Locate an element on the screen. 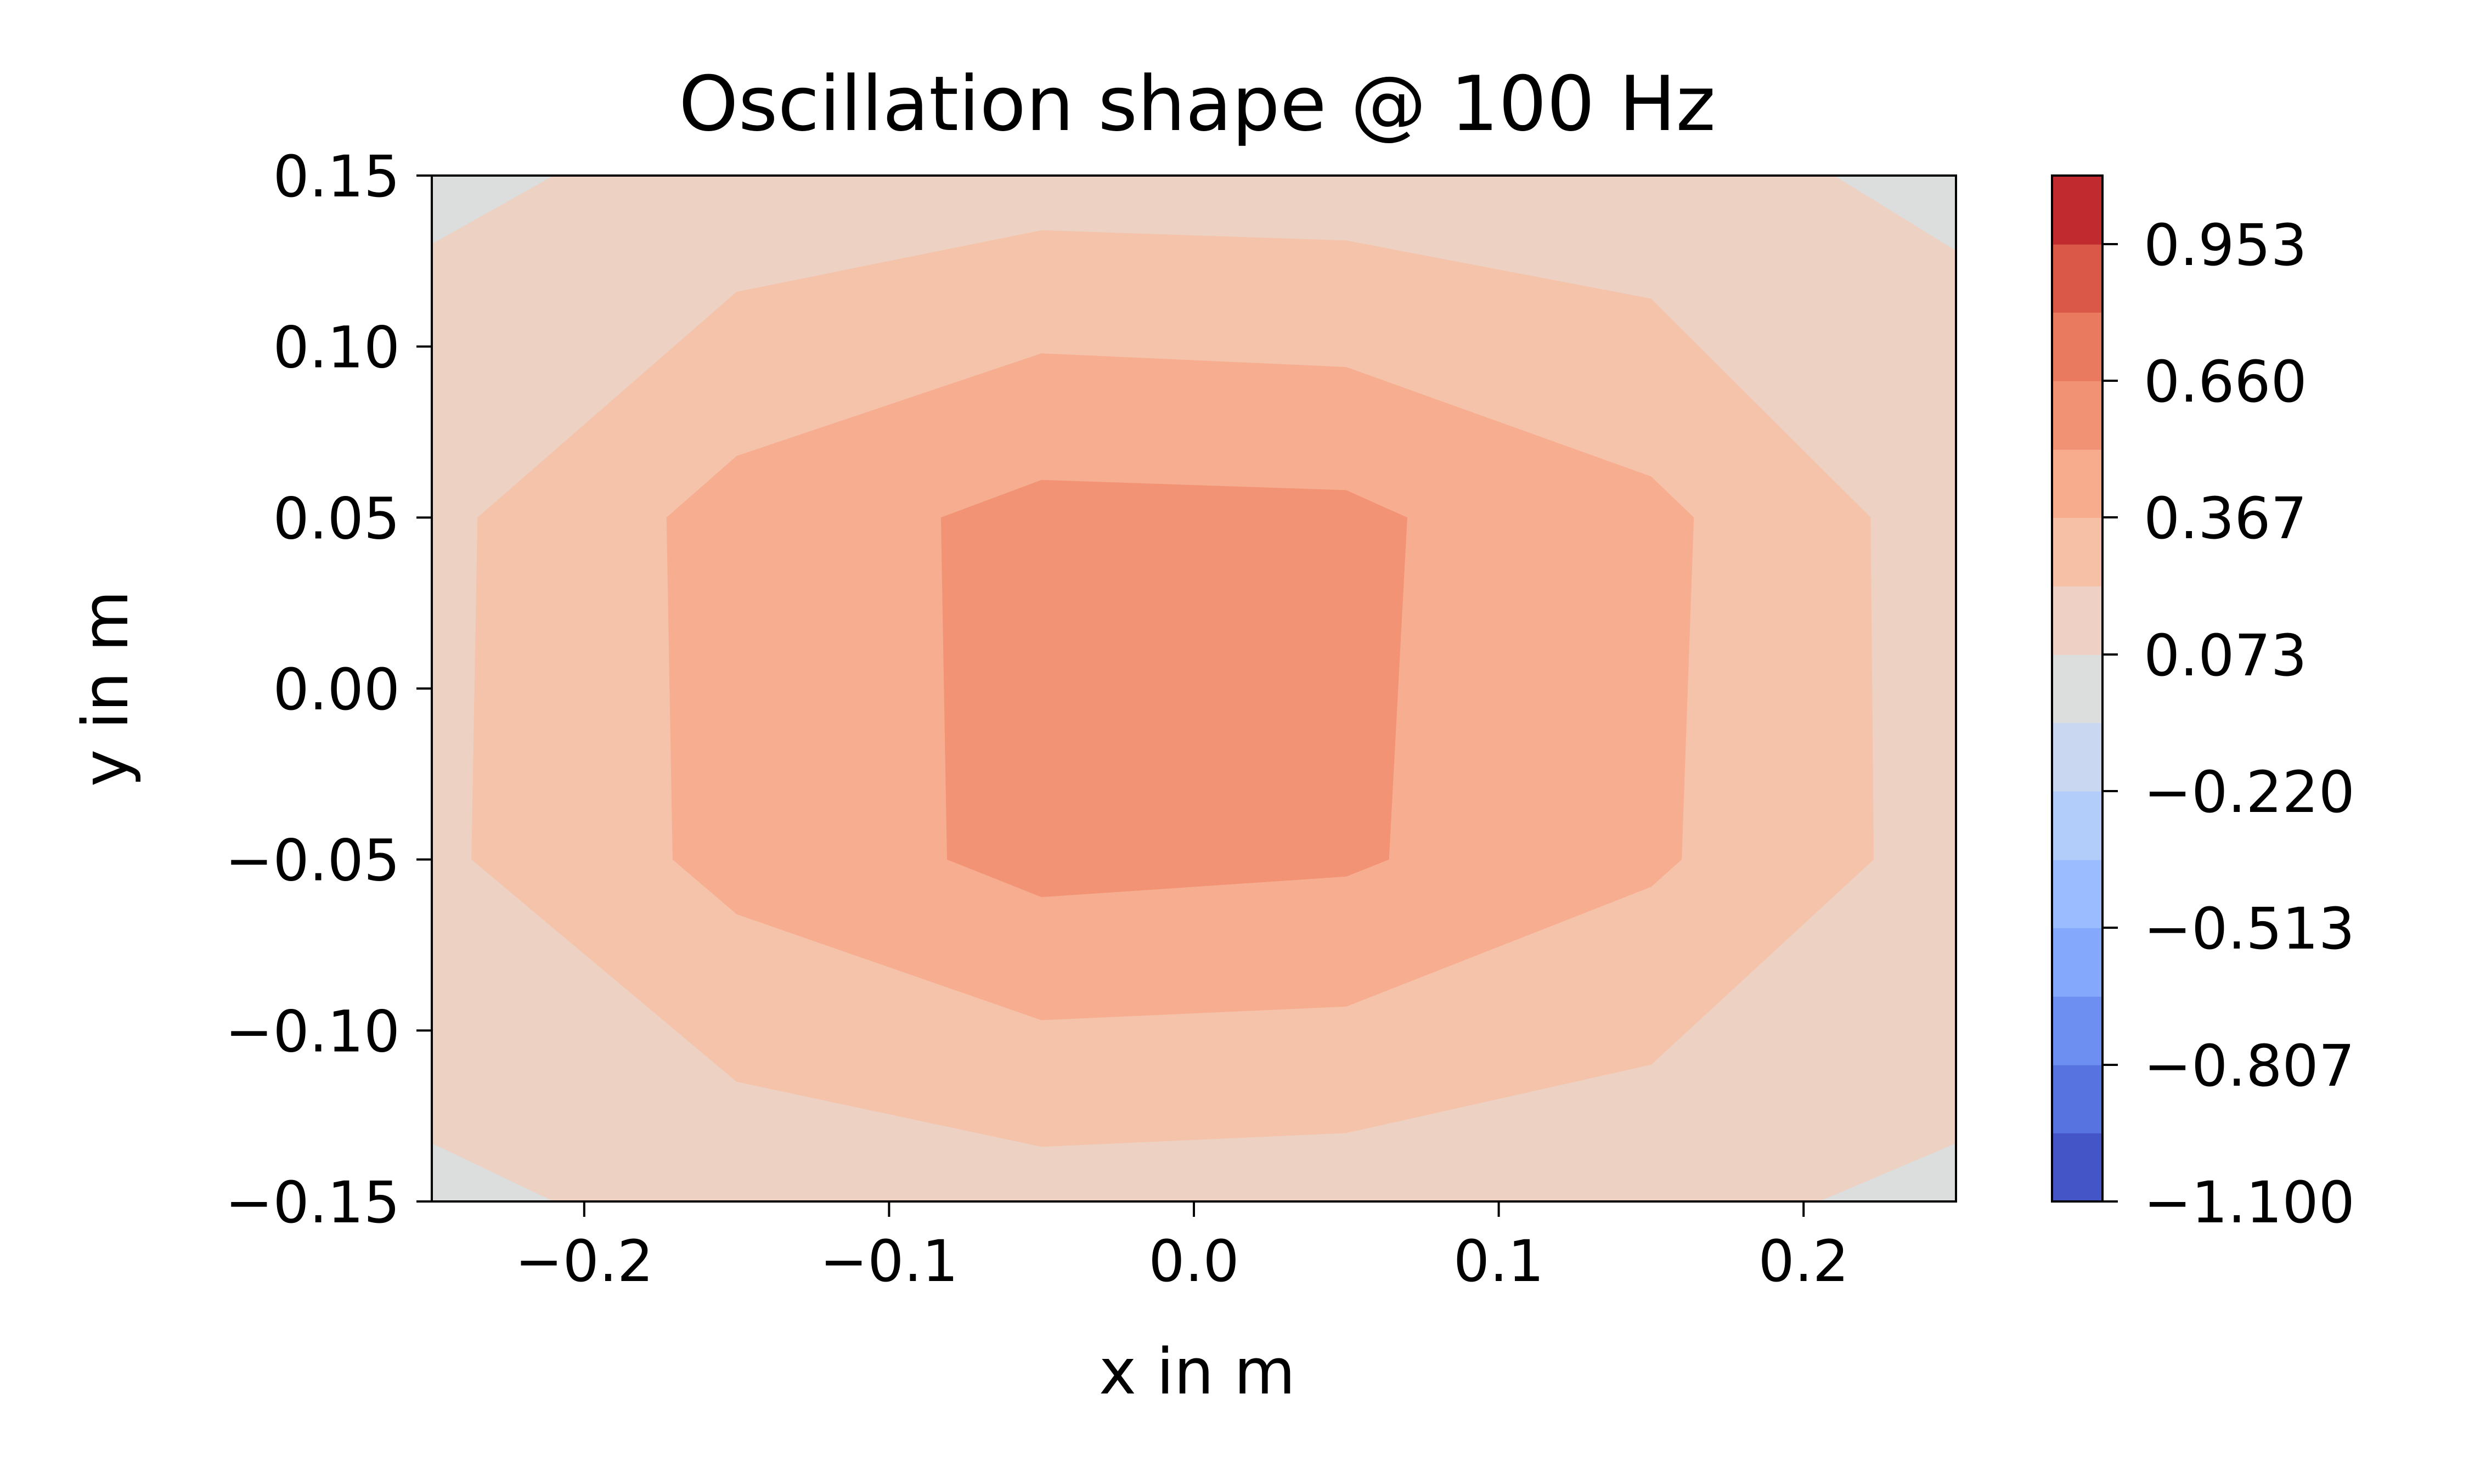 The width and height of the screenshot is (2469, 1484). x-tick-label: −0.1 is located at coordinates (889, 1261).